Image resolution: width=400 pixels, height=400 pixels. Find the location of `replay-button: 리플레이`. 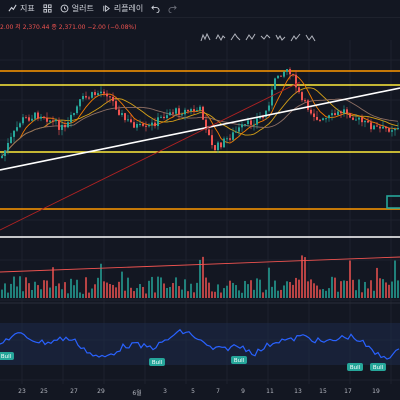

replay-button: 리플레이 is located at coordinates (122, 8).